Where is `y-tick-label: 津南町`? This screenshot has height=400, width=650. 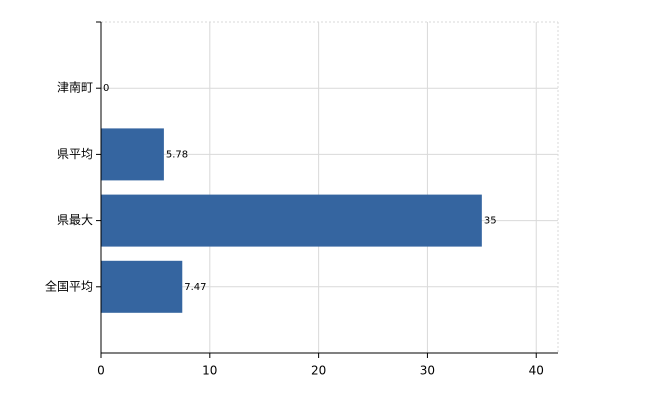 y-tick-label: 津南町 is located at coordinates (75, 87).